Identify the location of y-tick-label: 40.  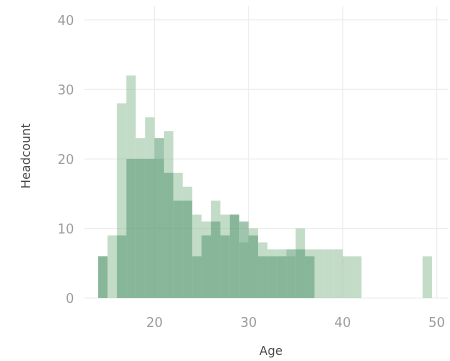
(65, 21).